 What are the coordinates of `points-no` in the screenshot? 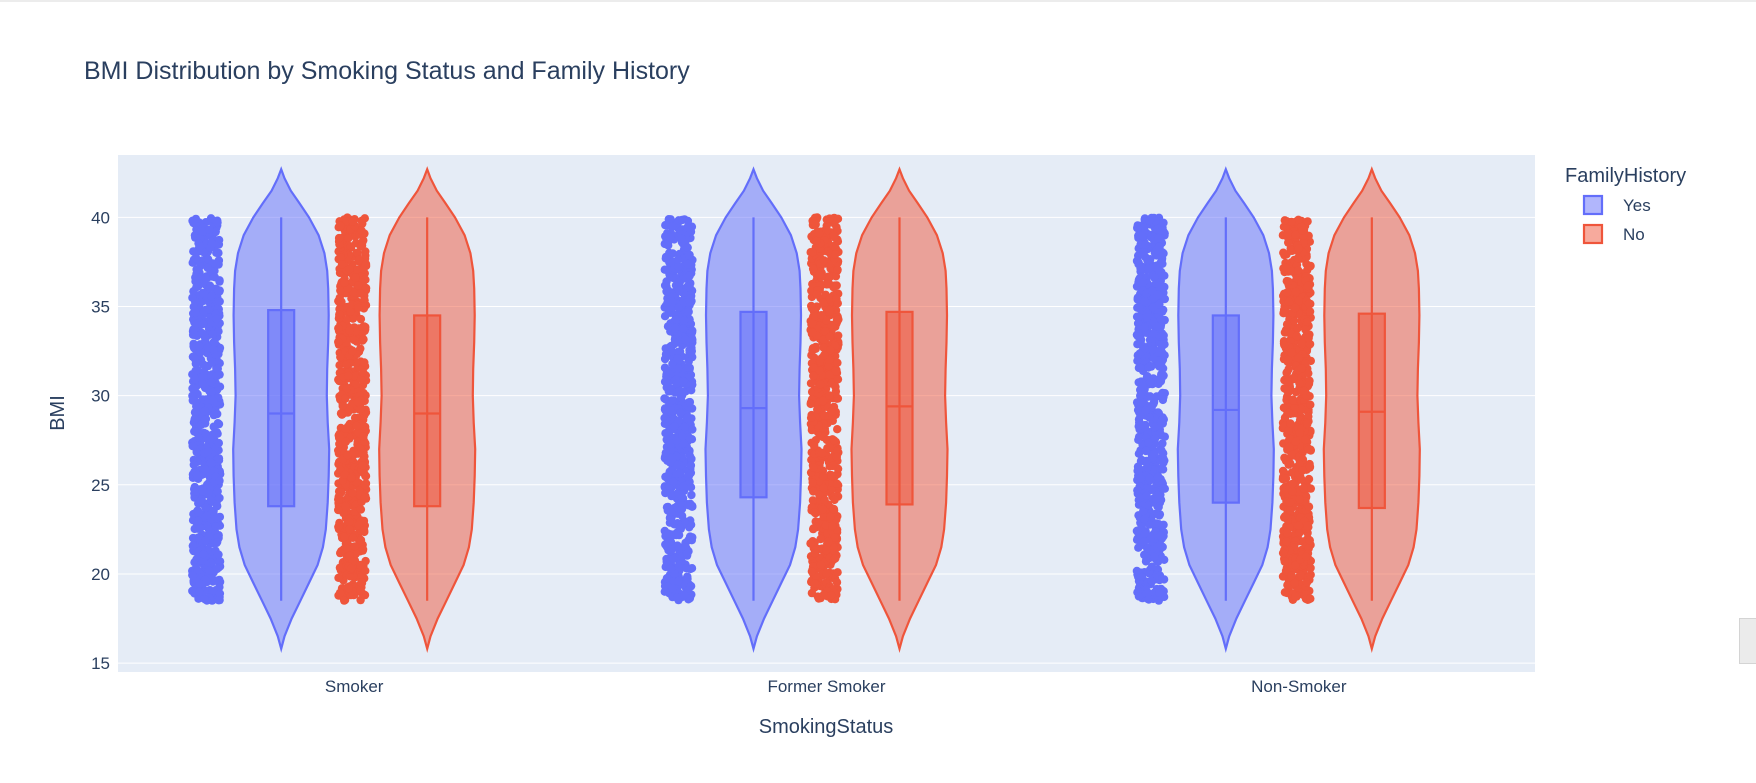 It's located at (352, 409).